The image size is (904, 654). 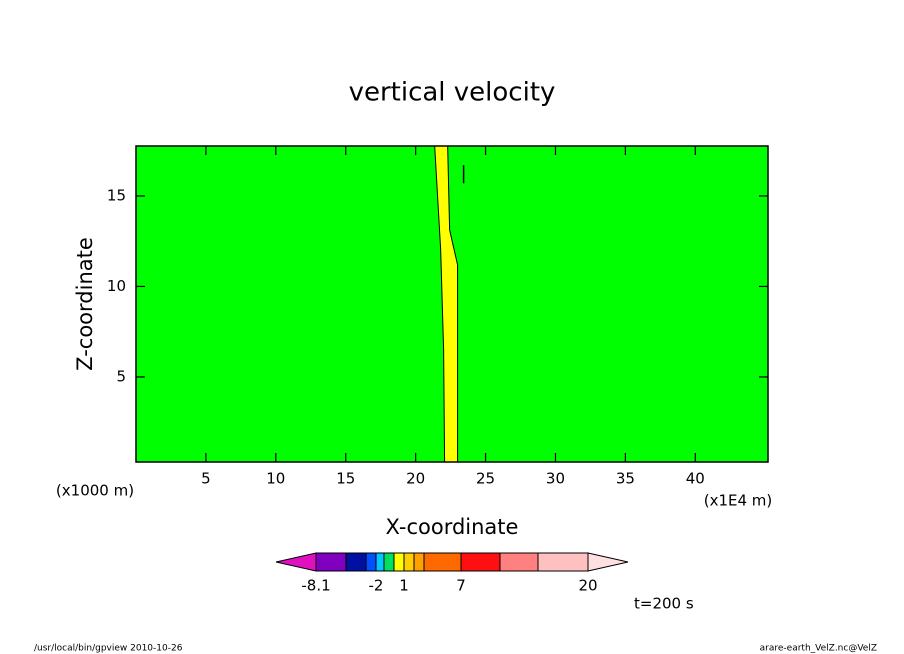 What do you see at coordinates (376, 586) in the screenshot?
I see `colorbar-label: -2` at bounding box center [376, 586].